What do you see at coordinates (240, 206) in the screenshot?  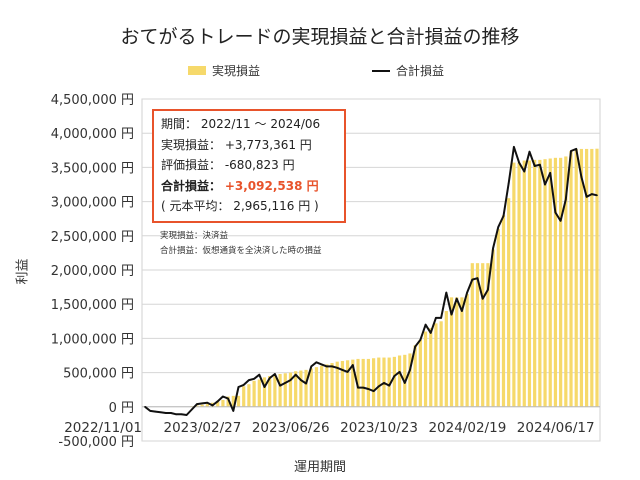 I see `principal-row: ( 元本平均： 2,965,116 円 )` at bounding box center [240, 206].